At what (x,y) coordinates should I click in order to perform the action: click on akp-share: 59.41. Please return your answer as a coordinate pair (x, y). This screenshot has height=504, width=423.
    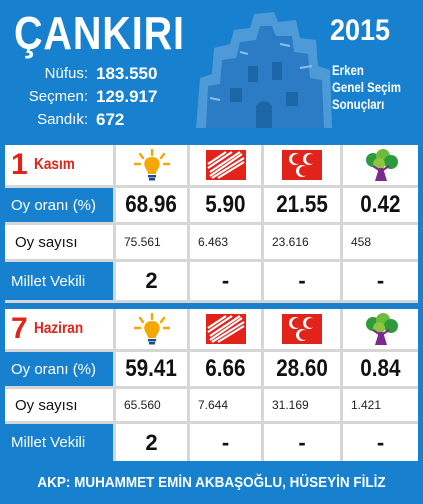
    Looking at the image, I should click on (151, 369).